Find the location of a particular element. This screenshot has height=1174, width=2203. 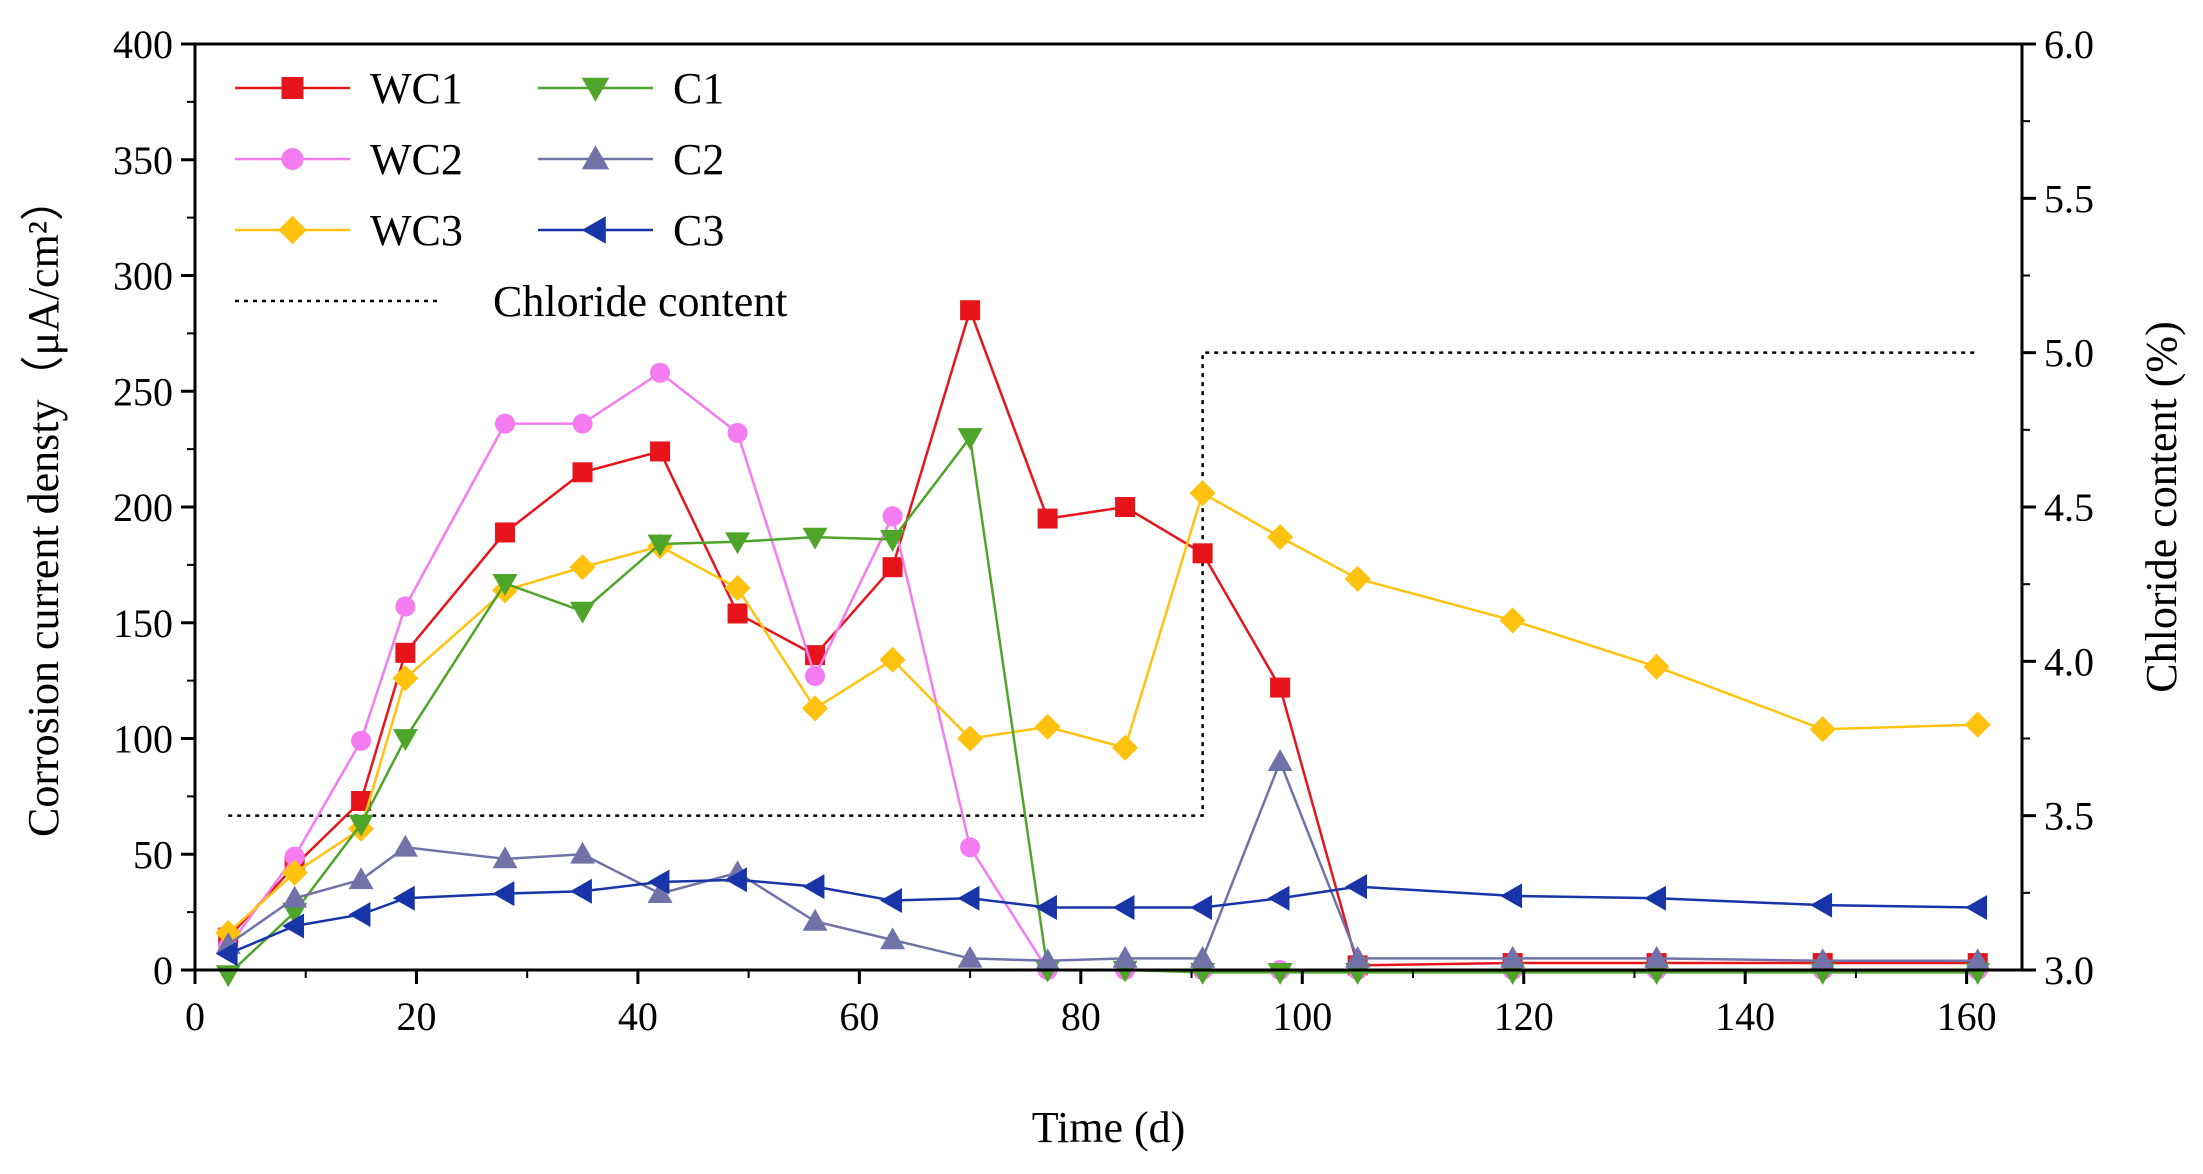

y-tick-label-400: 400 is located at coordinates (143, 44).